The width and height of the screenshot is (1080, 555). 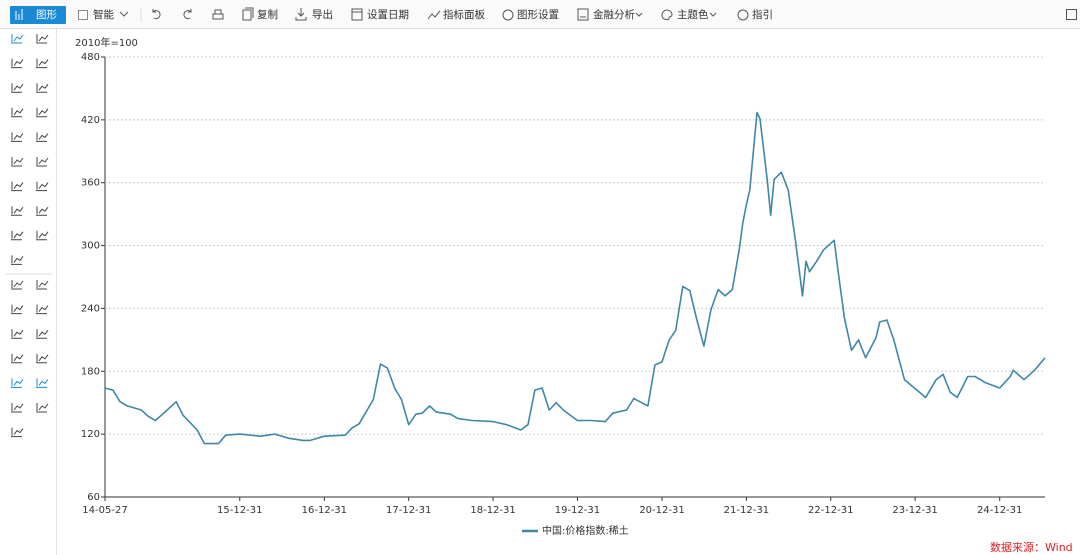 What do you see at coordinates (464, 14) in the screenshot?
I see `toolbar-item: 指标面板` at bounding box center [464, 14].